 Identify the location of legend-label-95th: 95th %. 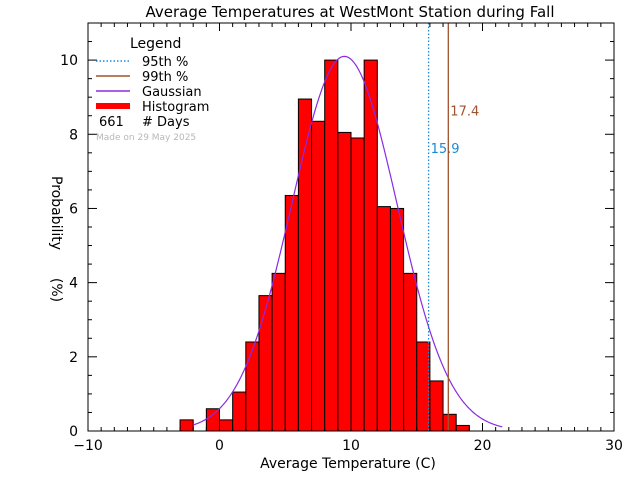
(165, 62).